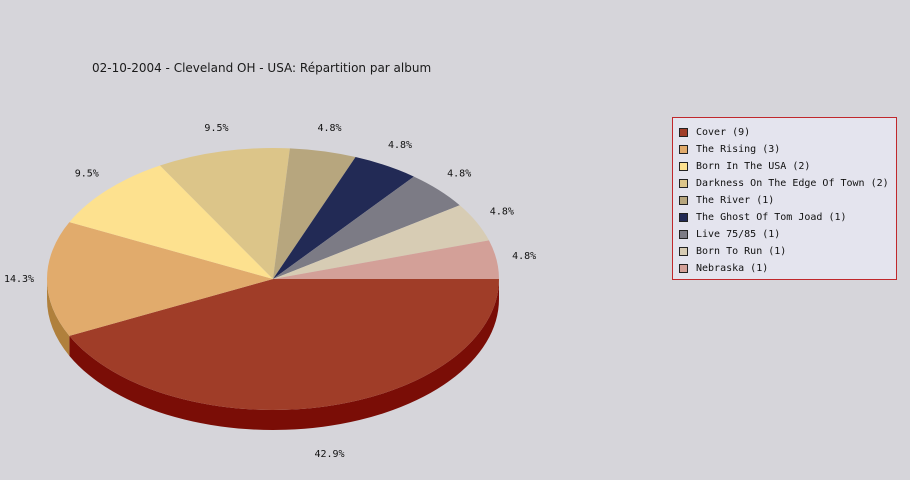 The height and width of the screenshot is (480, 910). I want to click on legend-item-born-to-run: Born To Run (1), so click(787, 251).